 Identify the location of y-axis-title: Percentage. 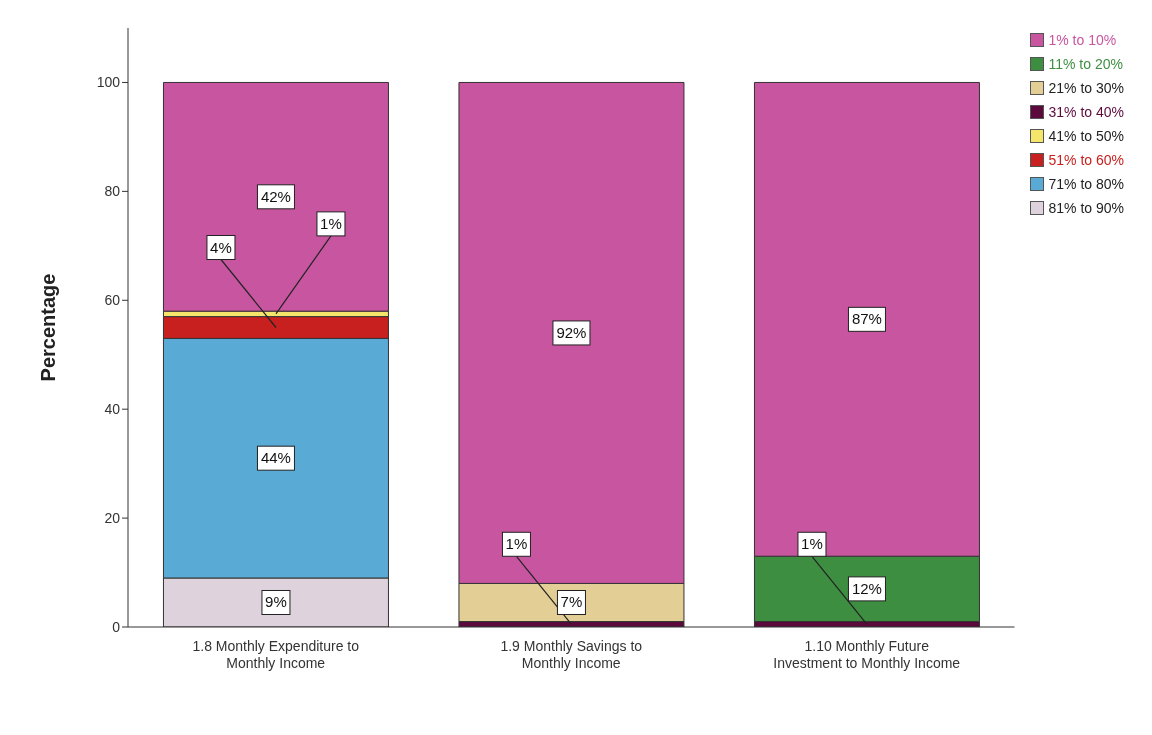
(48, 327).